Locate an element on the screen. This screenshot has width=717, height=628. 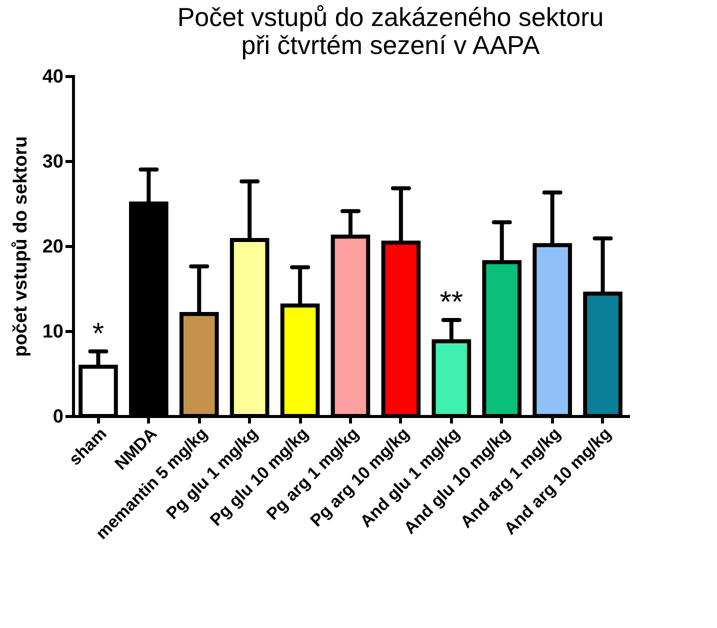
y-tick-label: 10 is located at coordinates (53, 332).